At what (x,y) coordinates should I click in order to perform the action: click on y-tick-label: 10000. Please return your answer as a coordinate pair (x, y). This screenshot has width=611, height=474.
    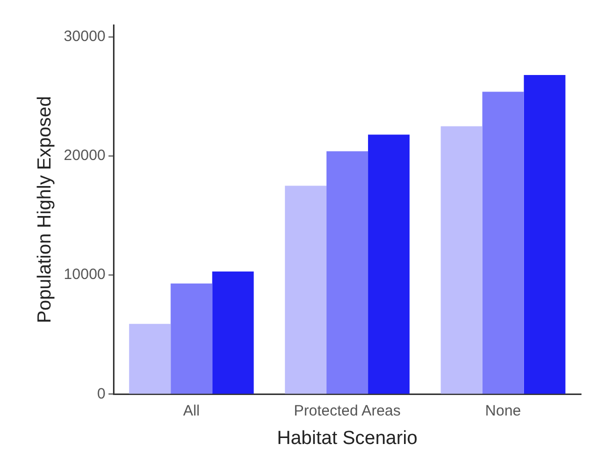
    Looking at the image, I should click on (85, 275).